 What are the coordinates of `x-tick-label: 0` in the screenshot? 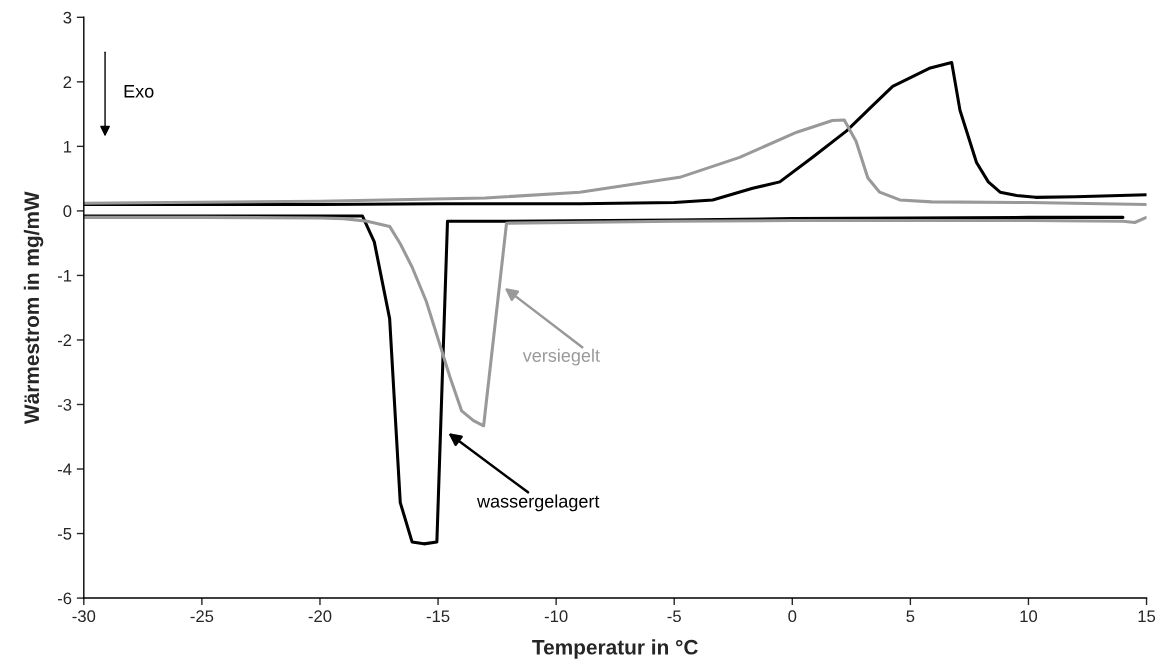 It's located at (792, 616).